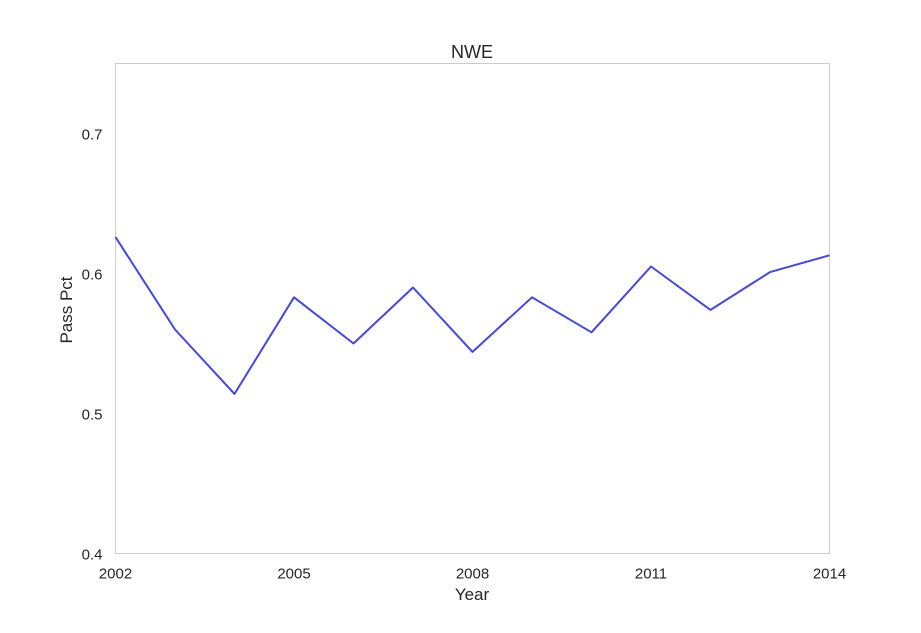 The height and width of the screenshot is (633, 921). What do you see at coordinates (92, 345) in the screenshot?
I see `y-axis-ticks: 0.4 0.5 0.6 0.7` at bounding box center [92, 345].